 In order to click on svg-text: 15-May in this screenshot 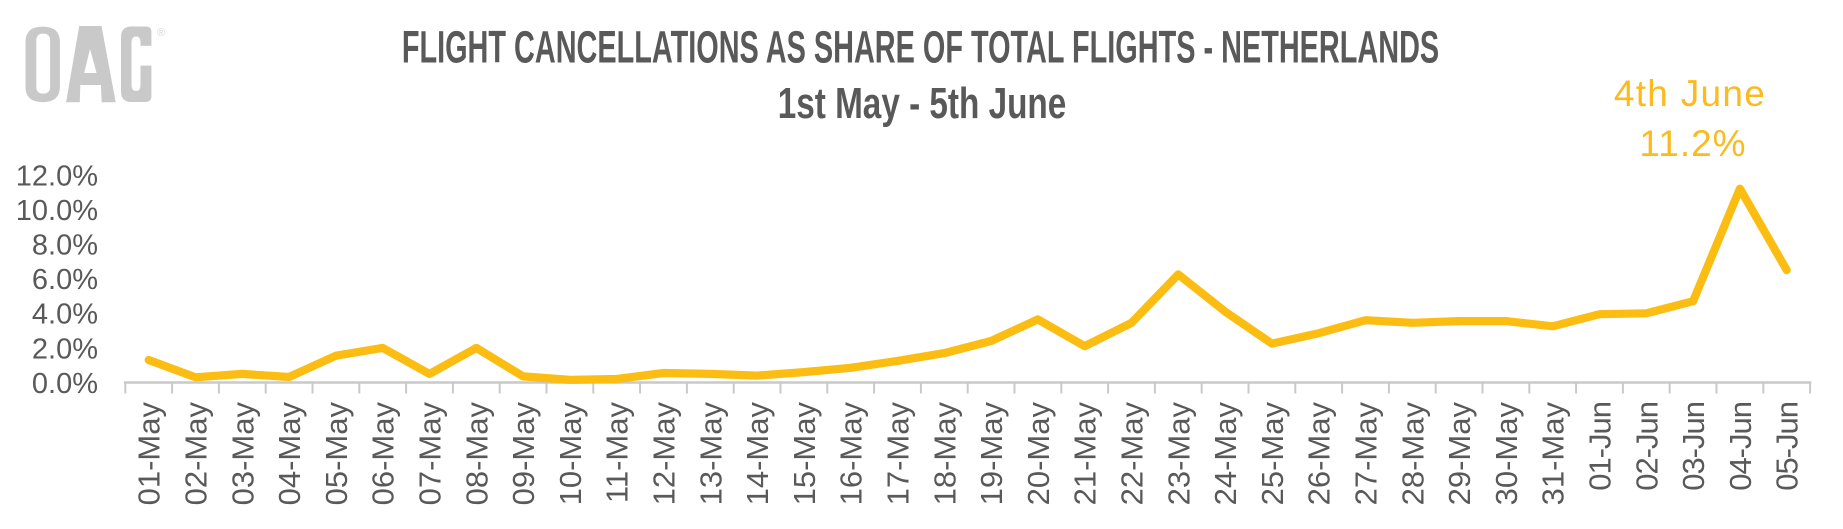, I will do `click(804, 454)`.